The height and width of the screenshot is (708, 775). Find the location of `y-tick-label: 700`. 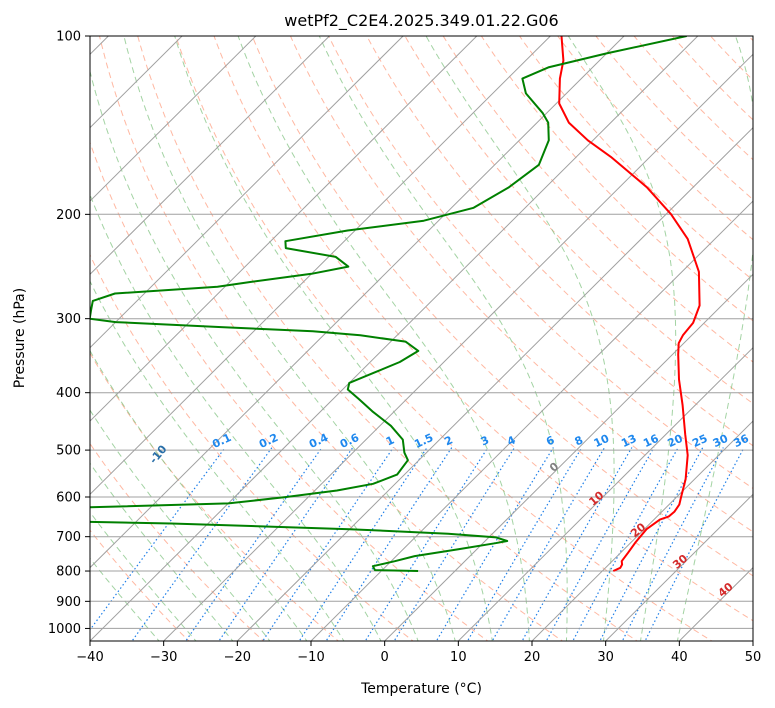

y-tick-label: 700 is located at coordinates (68, 537).